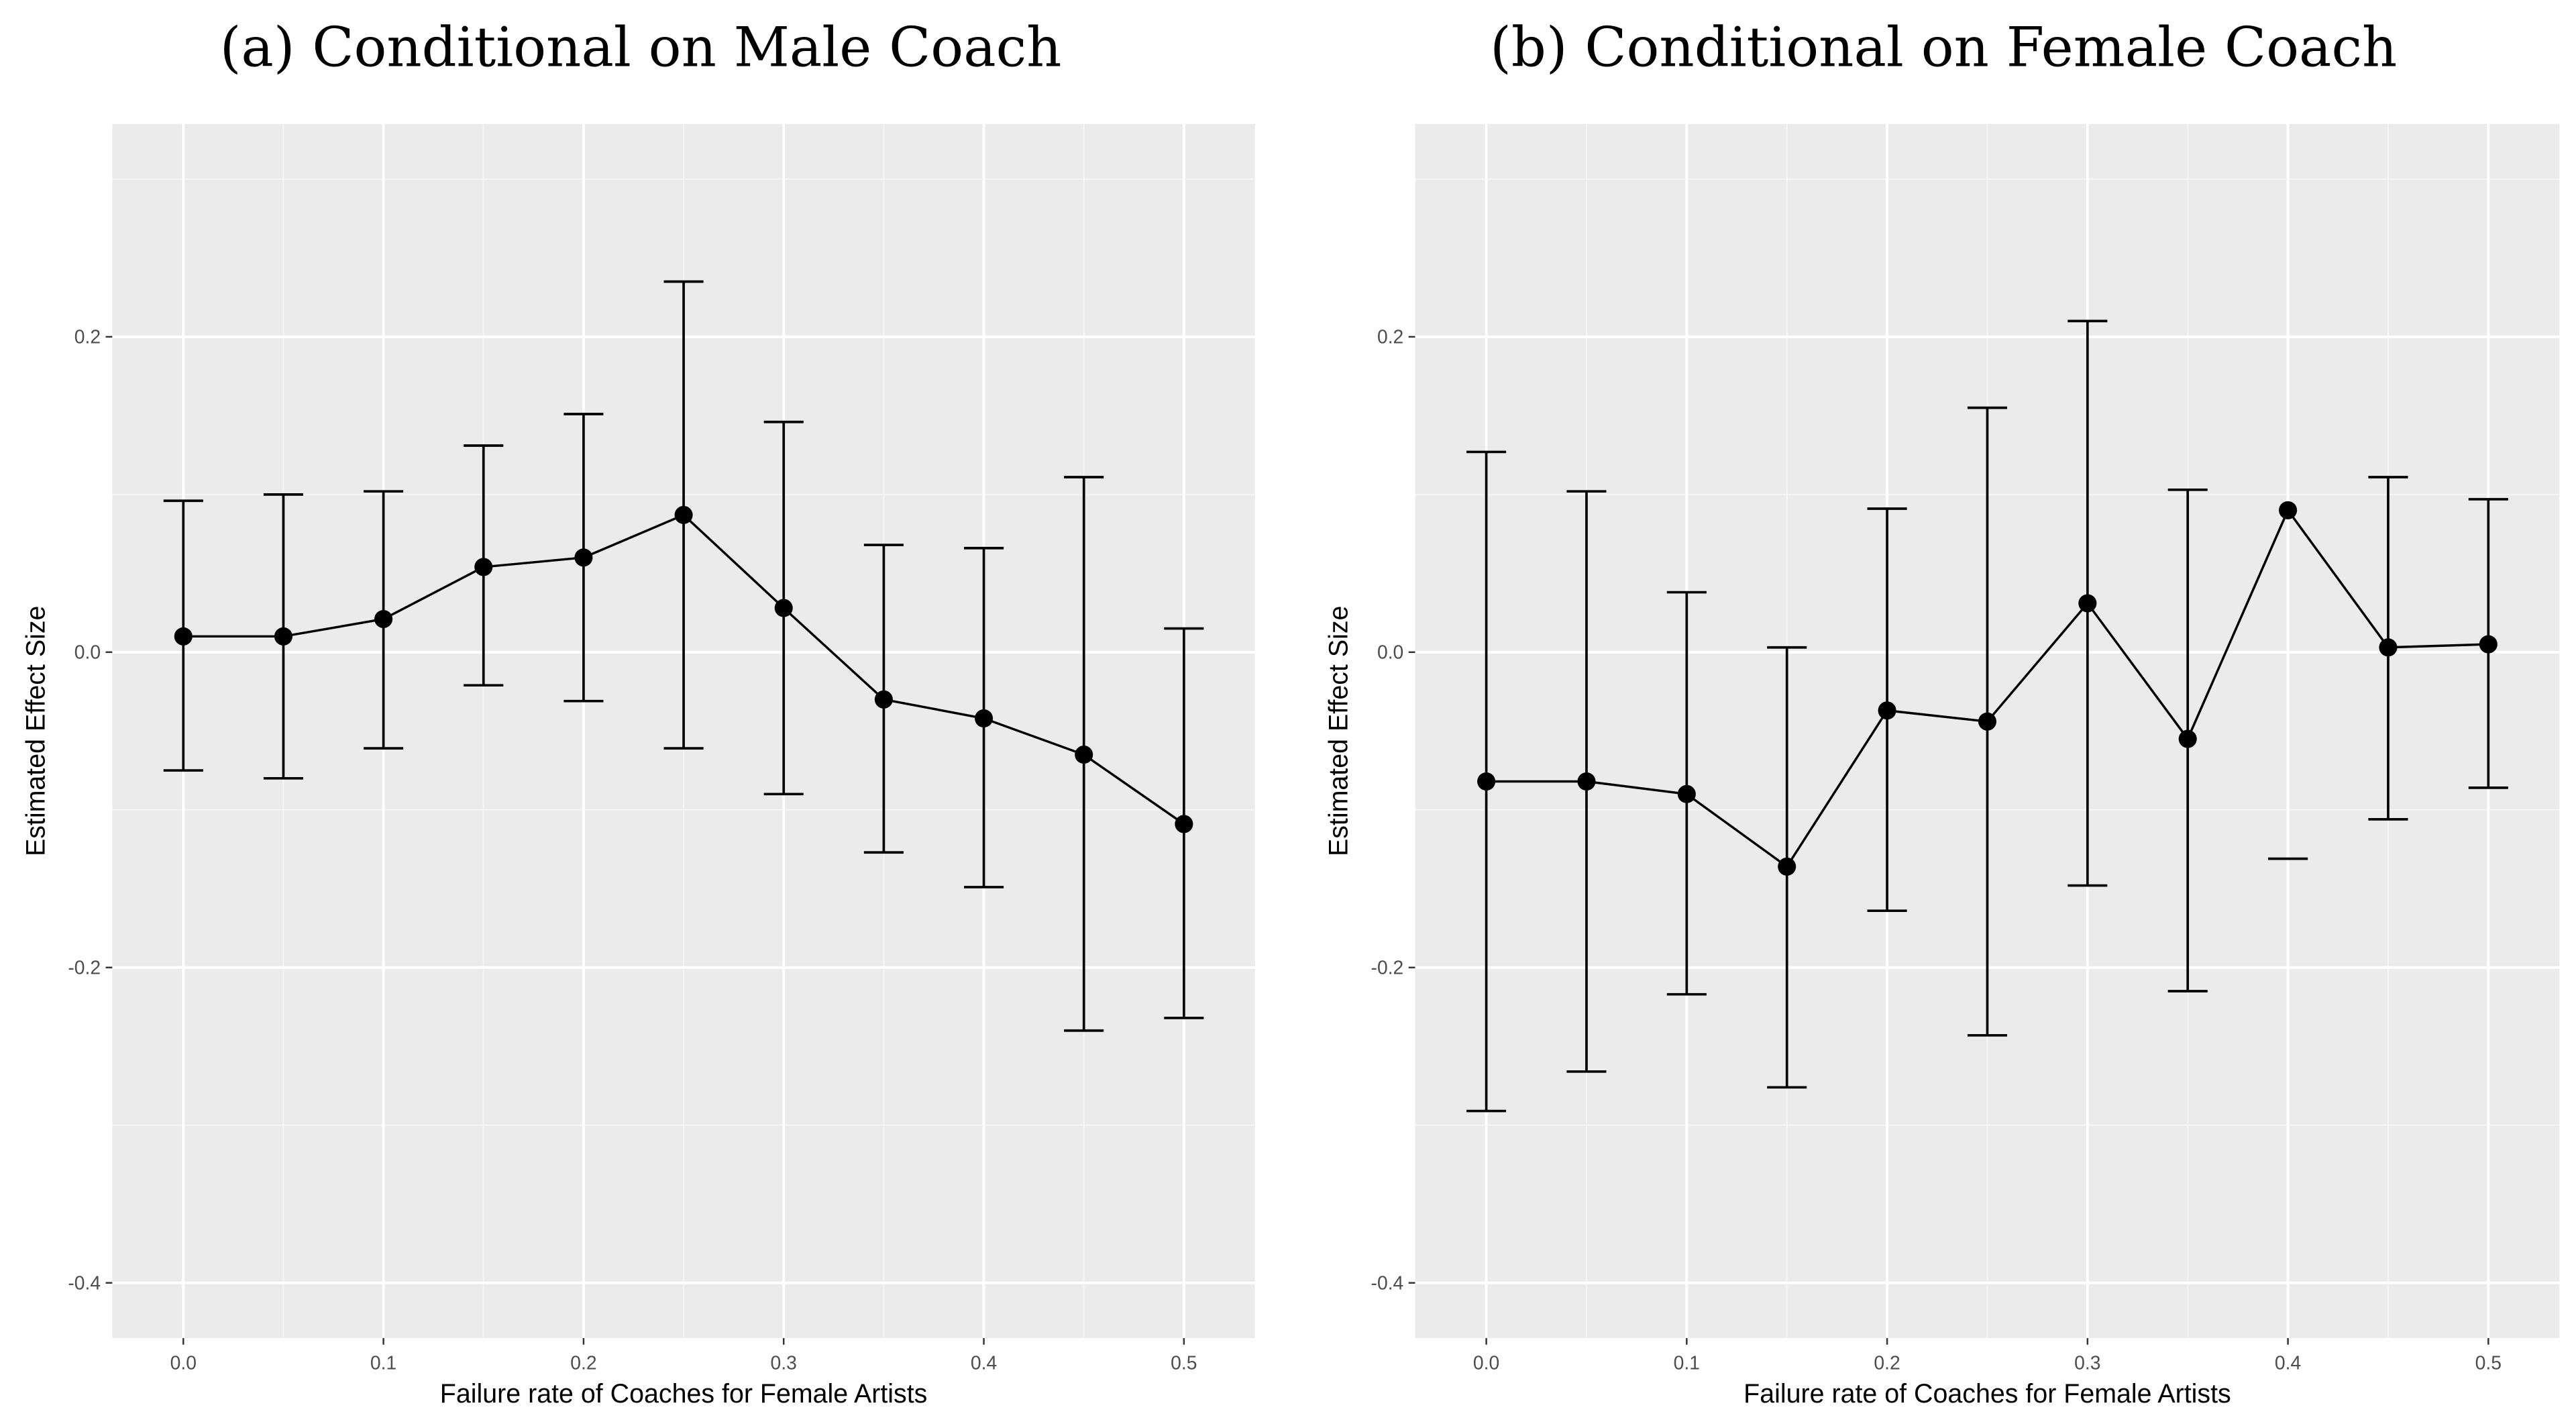 This screenshot has height=1424, width=2576. I want to click on chart-title: (a) Conditional on Male Coach, so click(641, 48).